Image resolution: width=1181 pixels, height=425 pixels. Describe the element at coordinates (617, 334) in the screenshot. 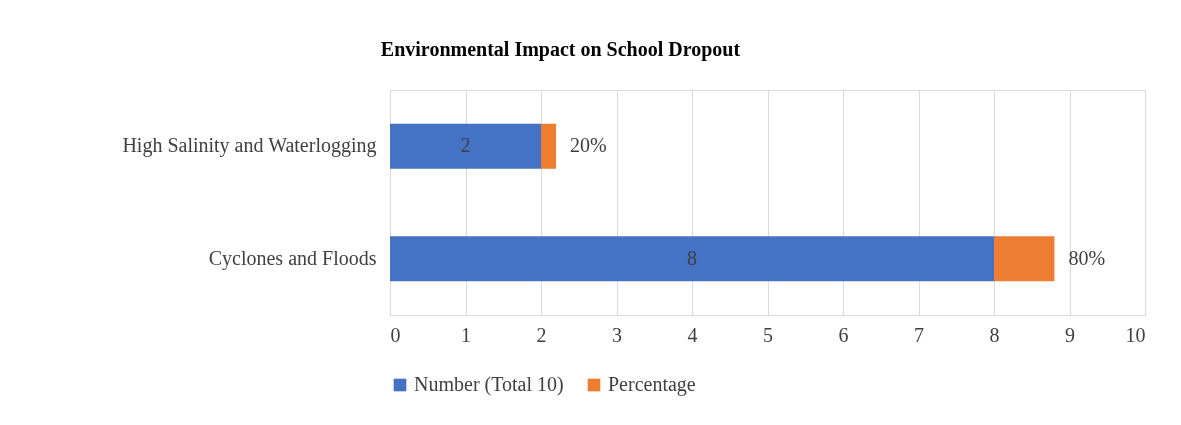

I see `x-tick-label: 3` at that location.